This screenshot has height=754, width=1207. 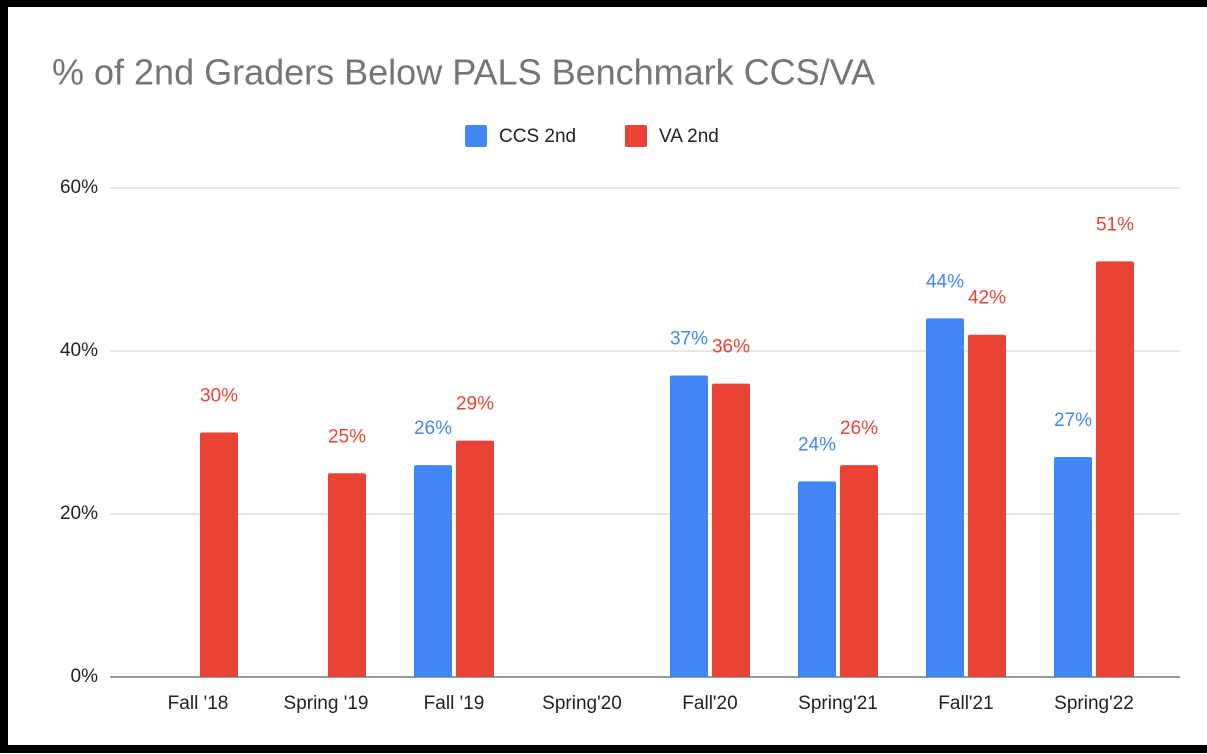 What do you see at coordinates (537, 136) in the screenshot?
I see `legend-label: CCS 2nd` at bounding box center [537, 136].